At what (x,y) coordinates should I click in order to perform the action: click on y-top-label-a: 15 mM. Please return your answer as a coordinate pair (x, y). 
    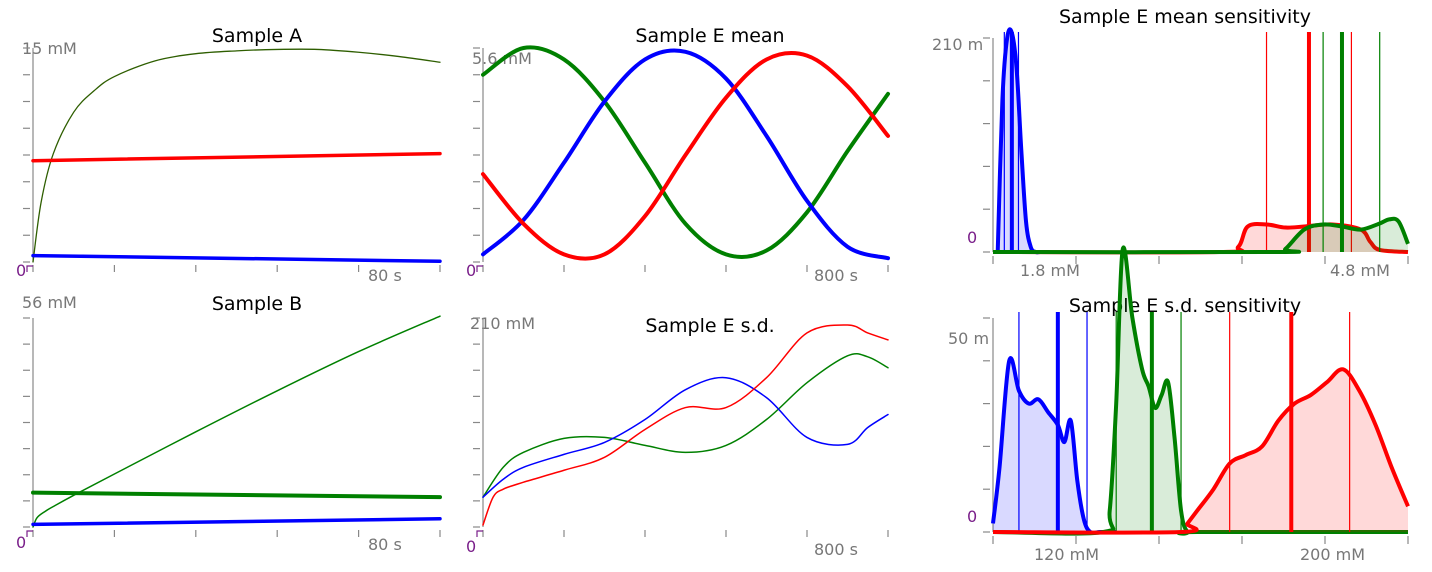
    Looking at the image, I should click on (49, 48).